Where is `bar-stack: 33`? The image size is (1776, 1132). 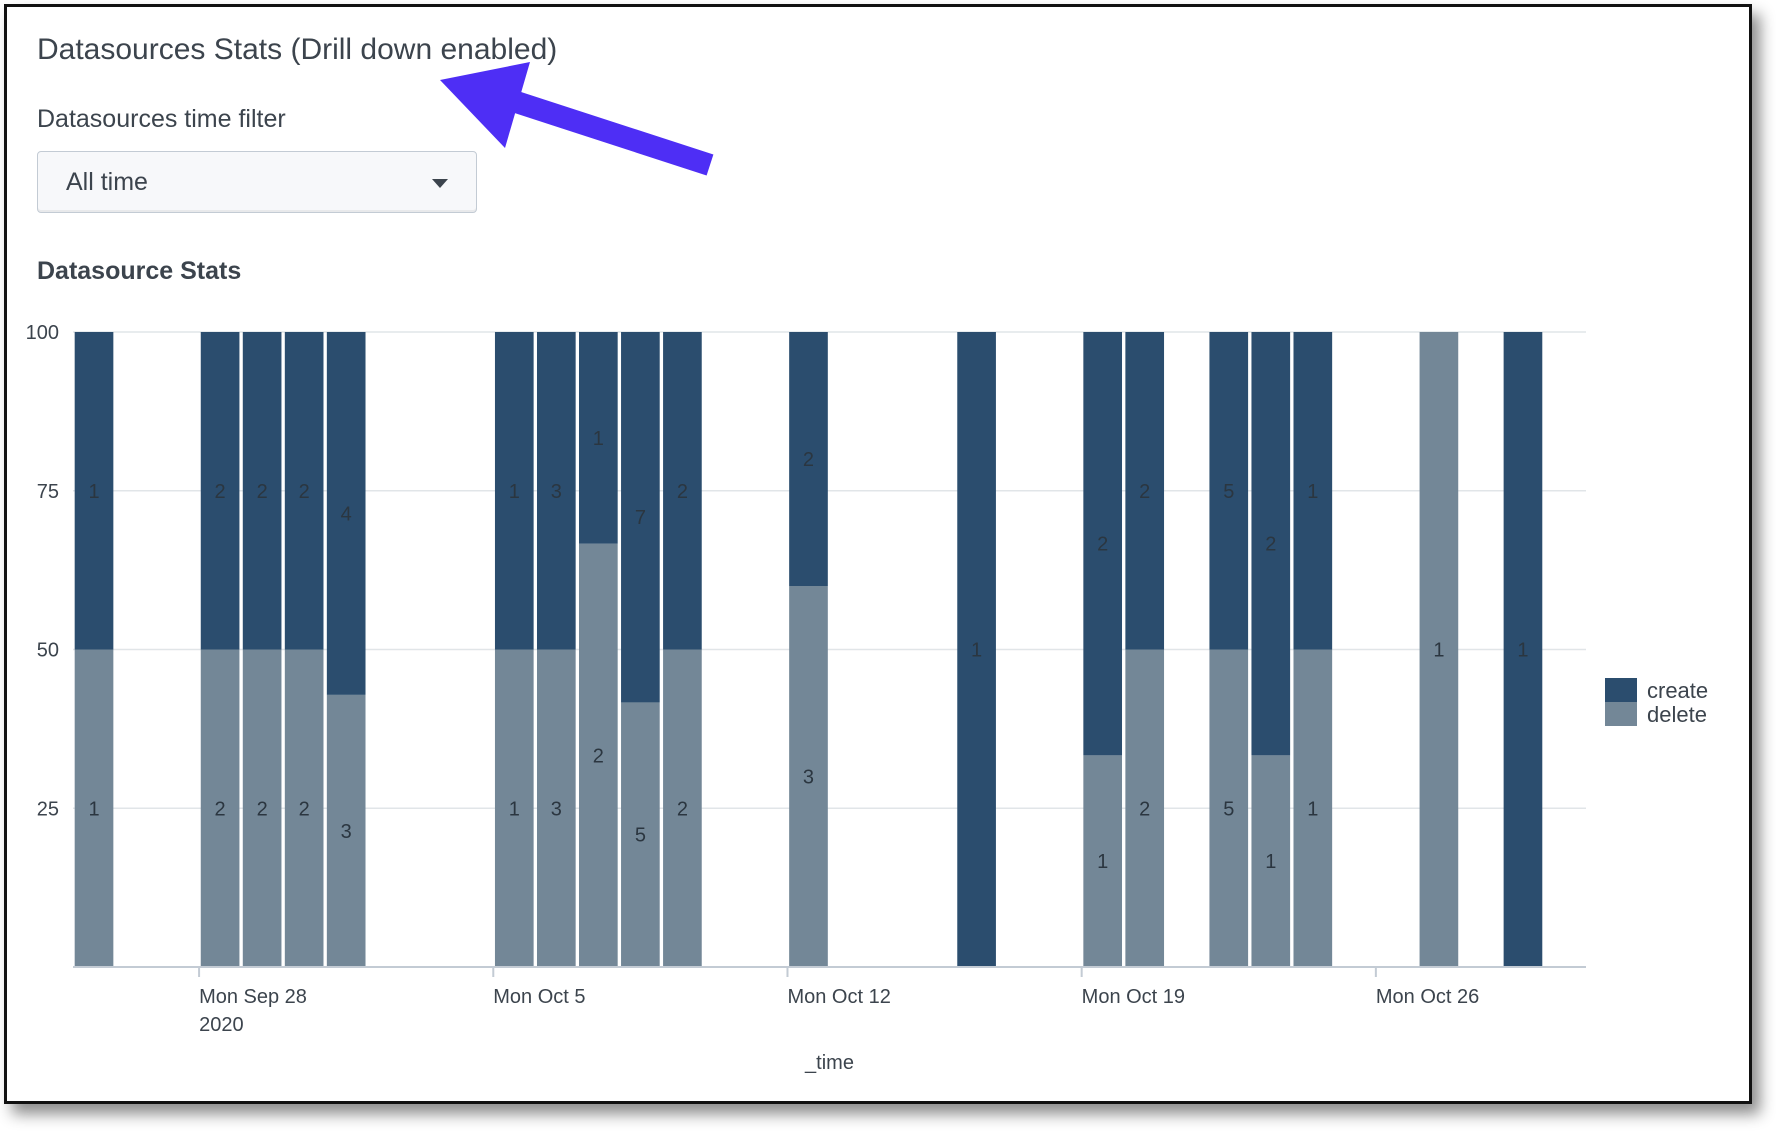 bar-stack: 33 is located at coordinates (556, 650).